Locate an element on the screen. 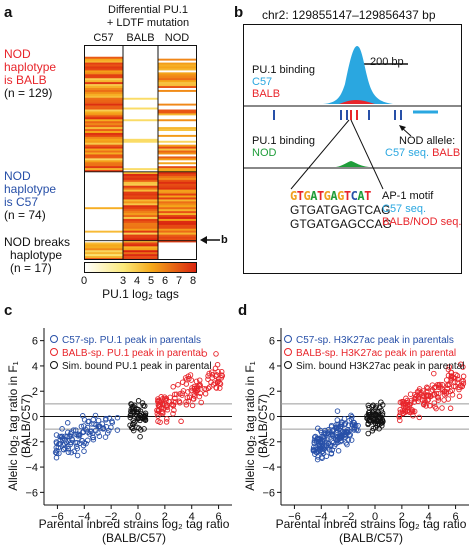 This screenshot has width=474, height=550. group2-label: NOD haplotype is C57 (n = 74) is located at coordinates (30, 196).